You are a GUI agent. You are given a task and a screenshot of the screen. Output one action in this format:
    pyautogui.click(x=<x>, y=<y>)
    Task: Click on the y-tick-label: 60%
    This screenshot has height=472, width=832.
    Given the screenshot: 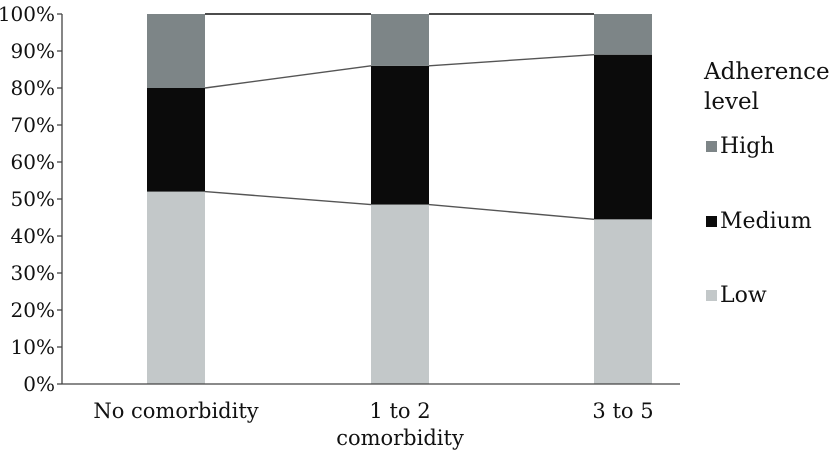 What is the action you would take?
    pyautogui.click(x=33, y=162)
    